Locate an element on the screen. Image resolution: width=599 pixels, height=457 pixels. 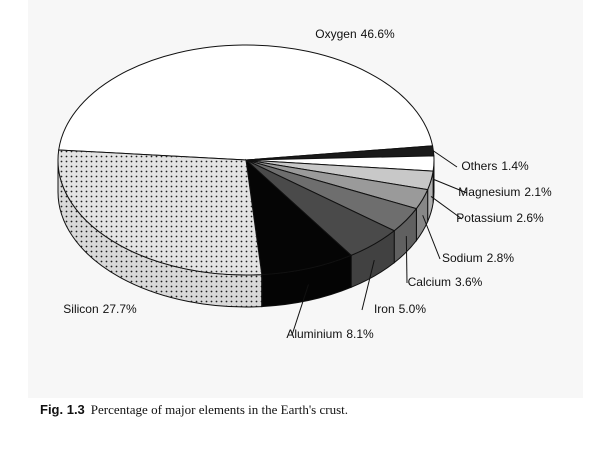
slice-label-name: Aluminium is located at coordinates (314, 334).